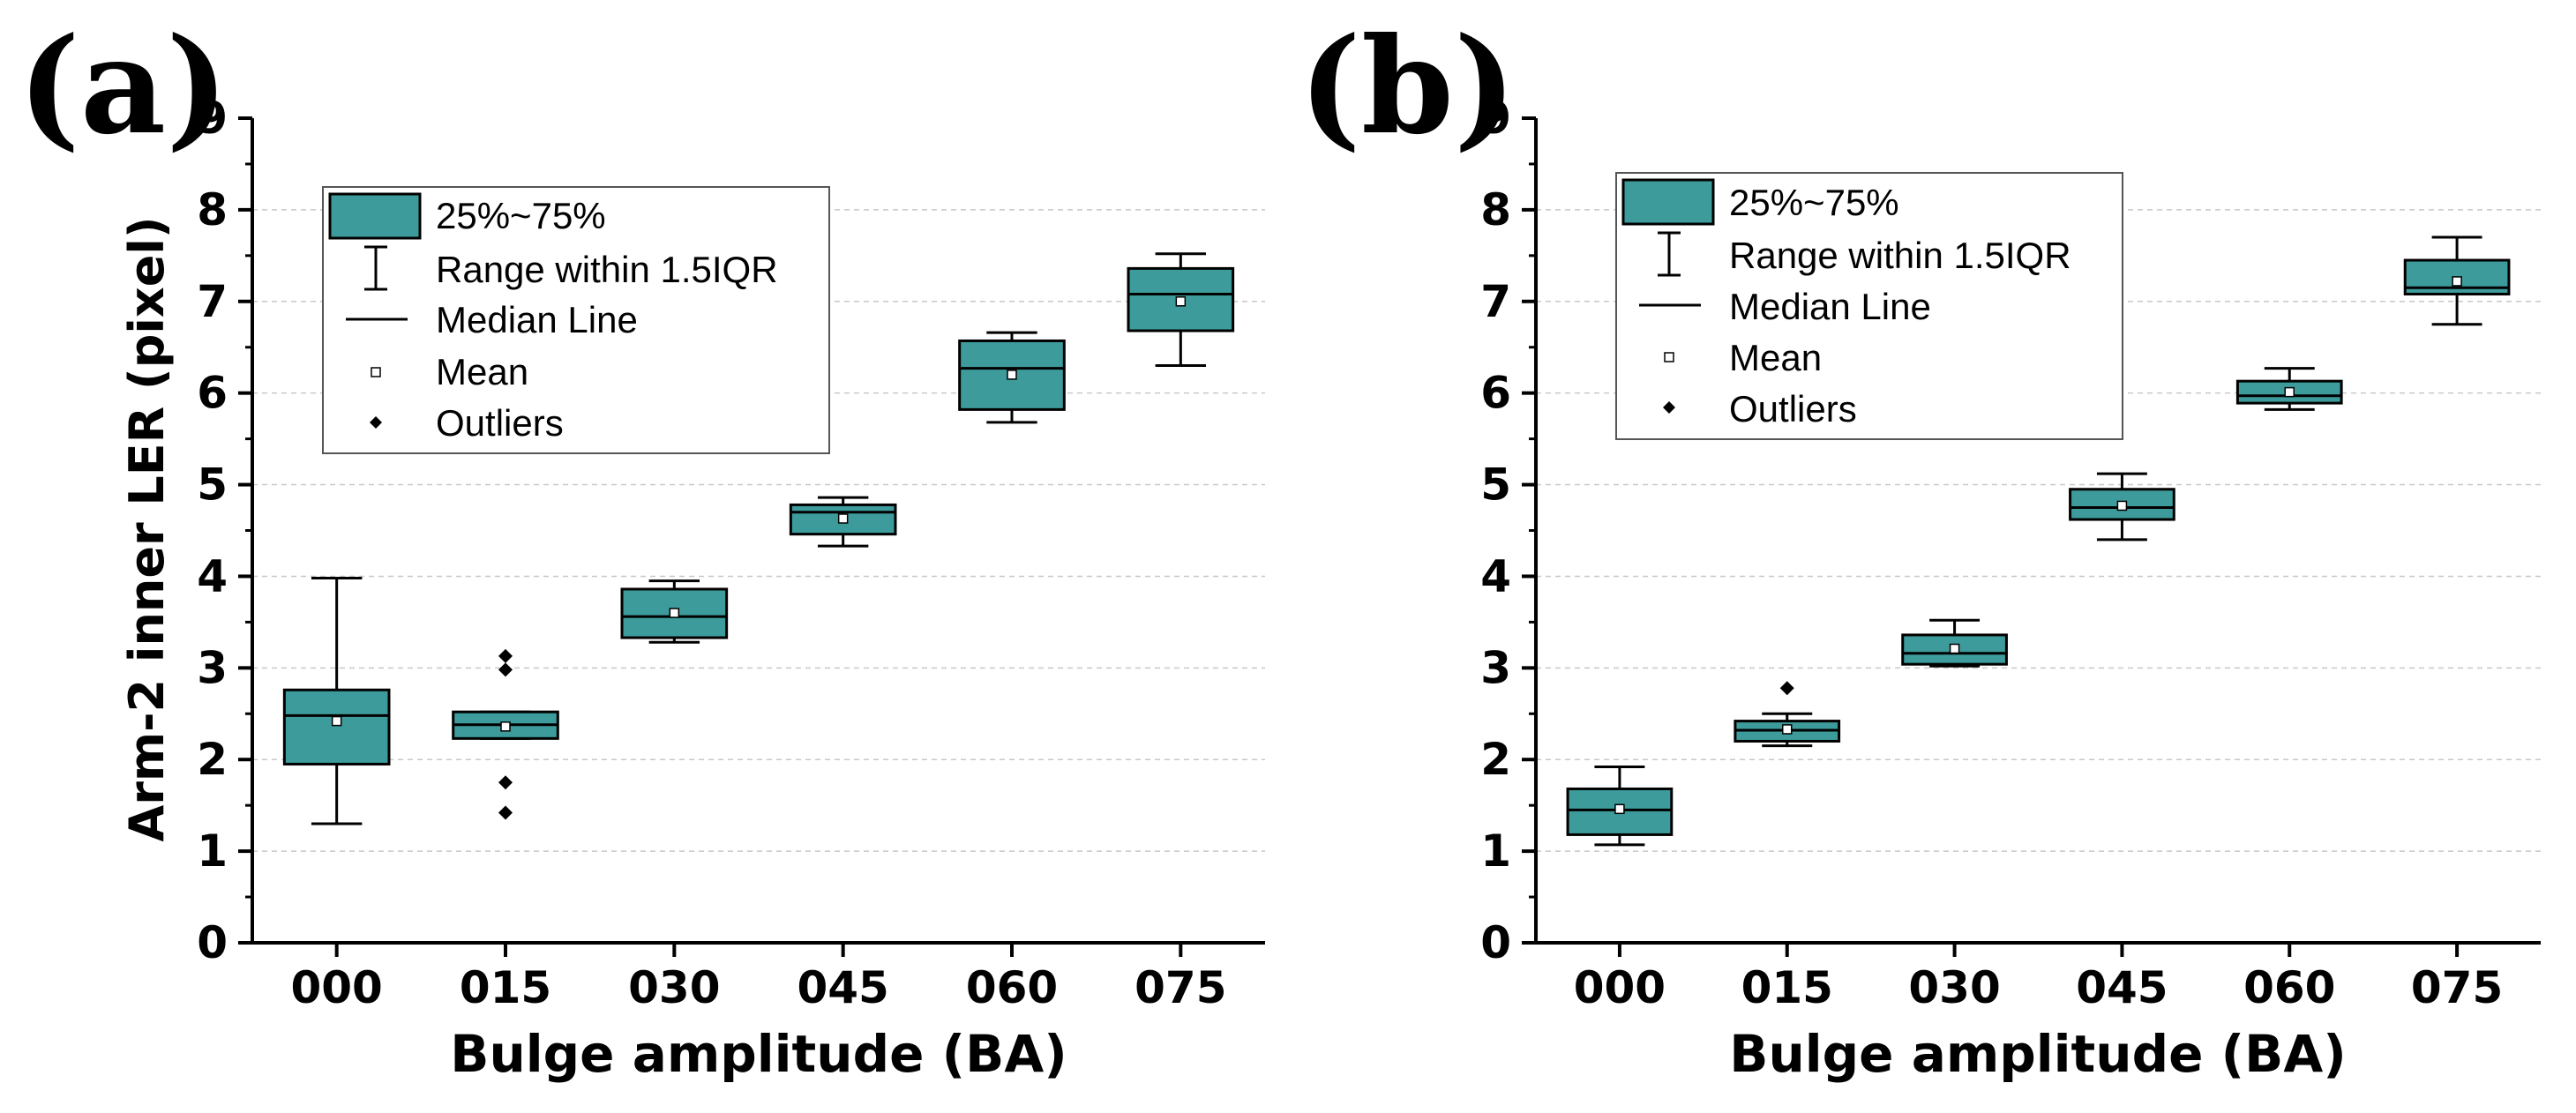 The width and height of the screenshot is (2576, 1113). What do you see at coordinates (123, 86) in the screenshot?
I see `panel-label: (a)` at bounding box center [123, 86].